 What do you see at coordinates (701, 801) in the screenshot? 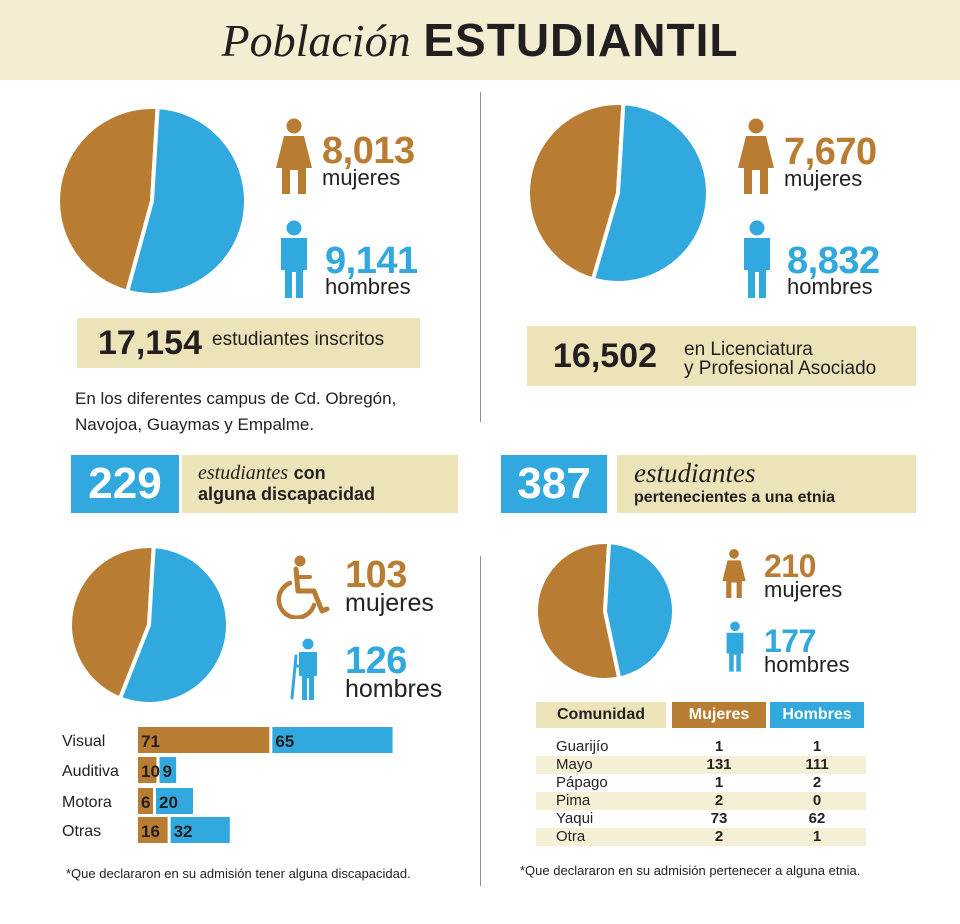
I see `table-row: Pima 2 0` at bounding box center [701, 801].